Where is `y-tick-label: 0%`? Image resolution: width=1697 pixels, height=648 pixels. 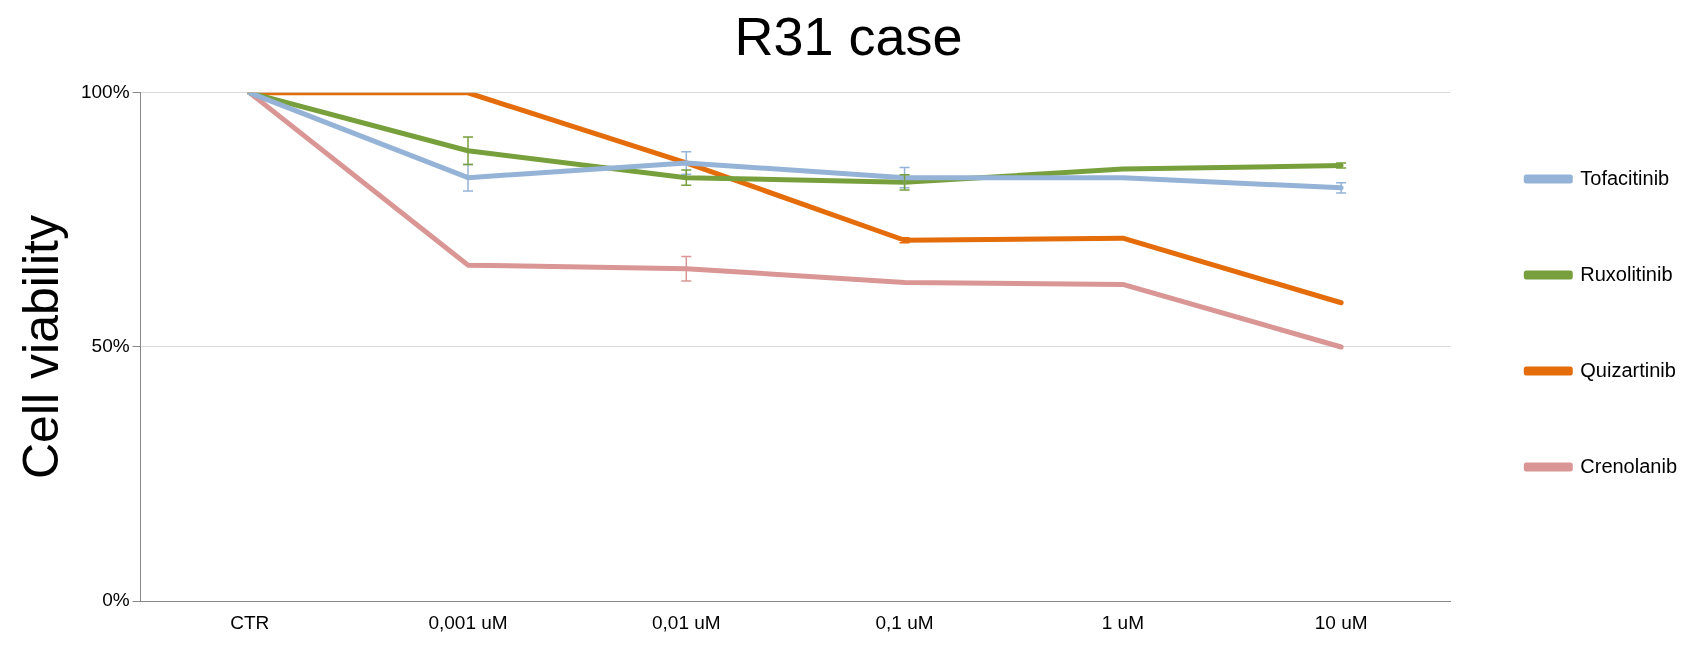
y-tick-label: 0% is located at coordinates (116, 600).